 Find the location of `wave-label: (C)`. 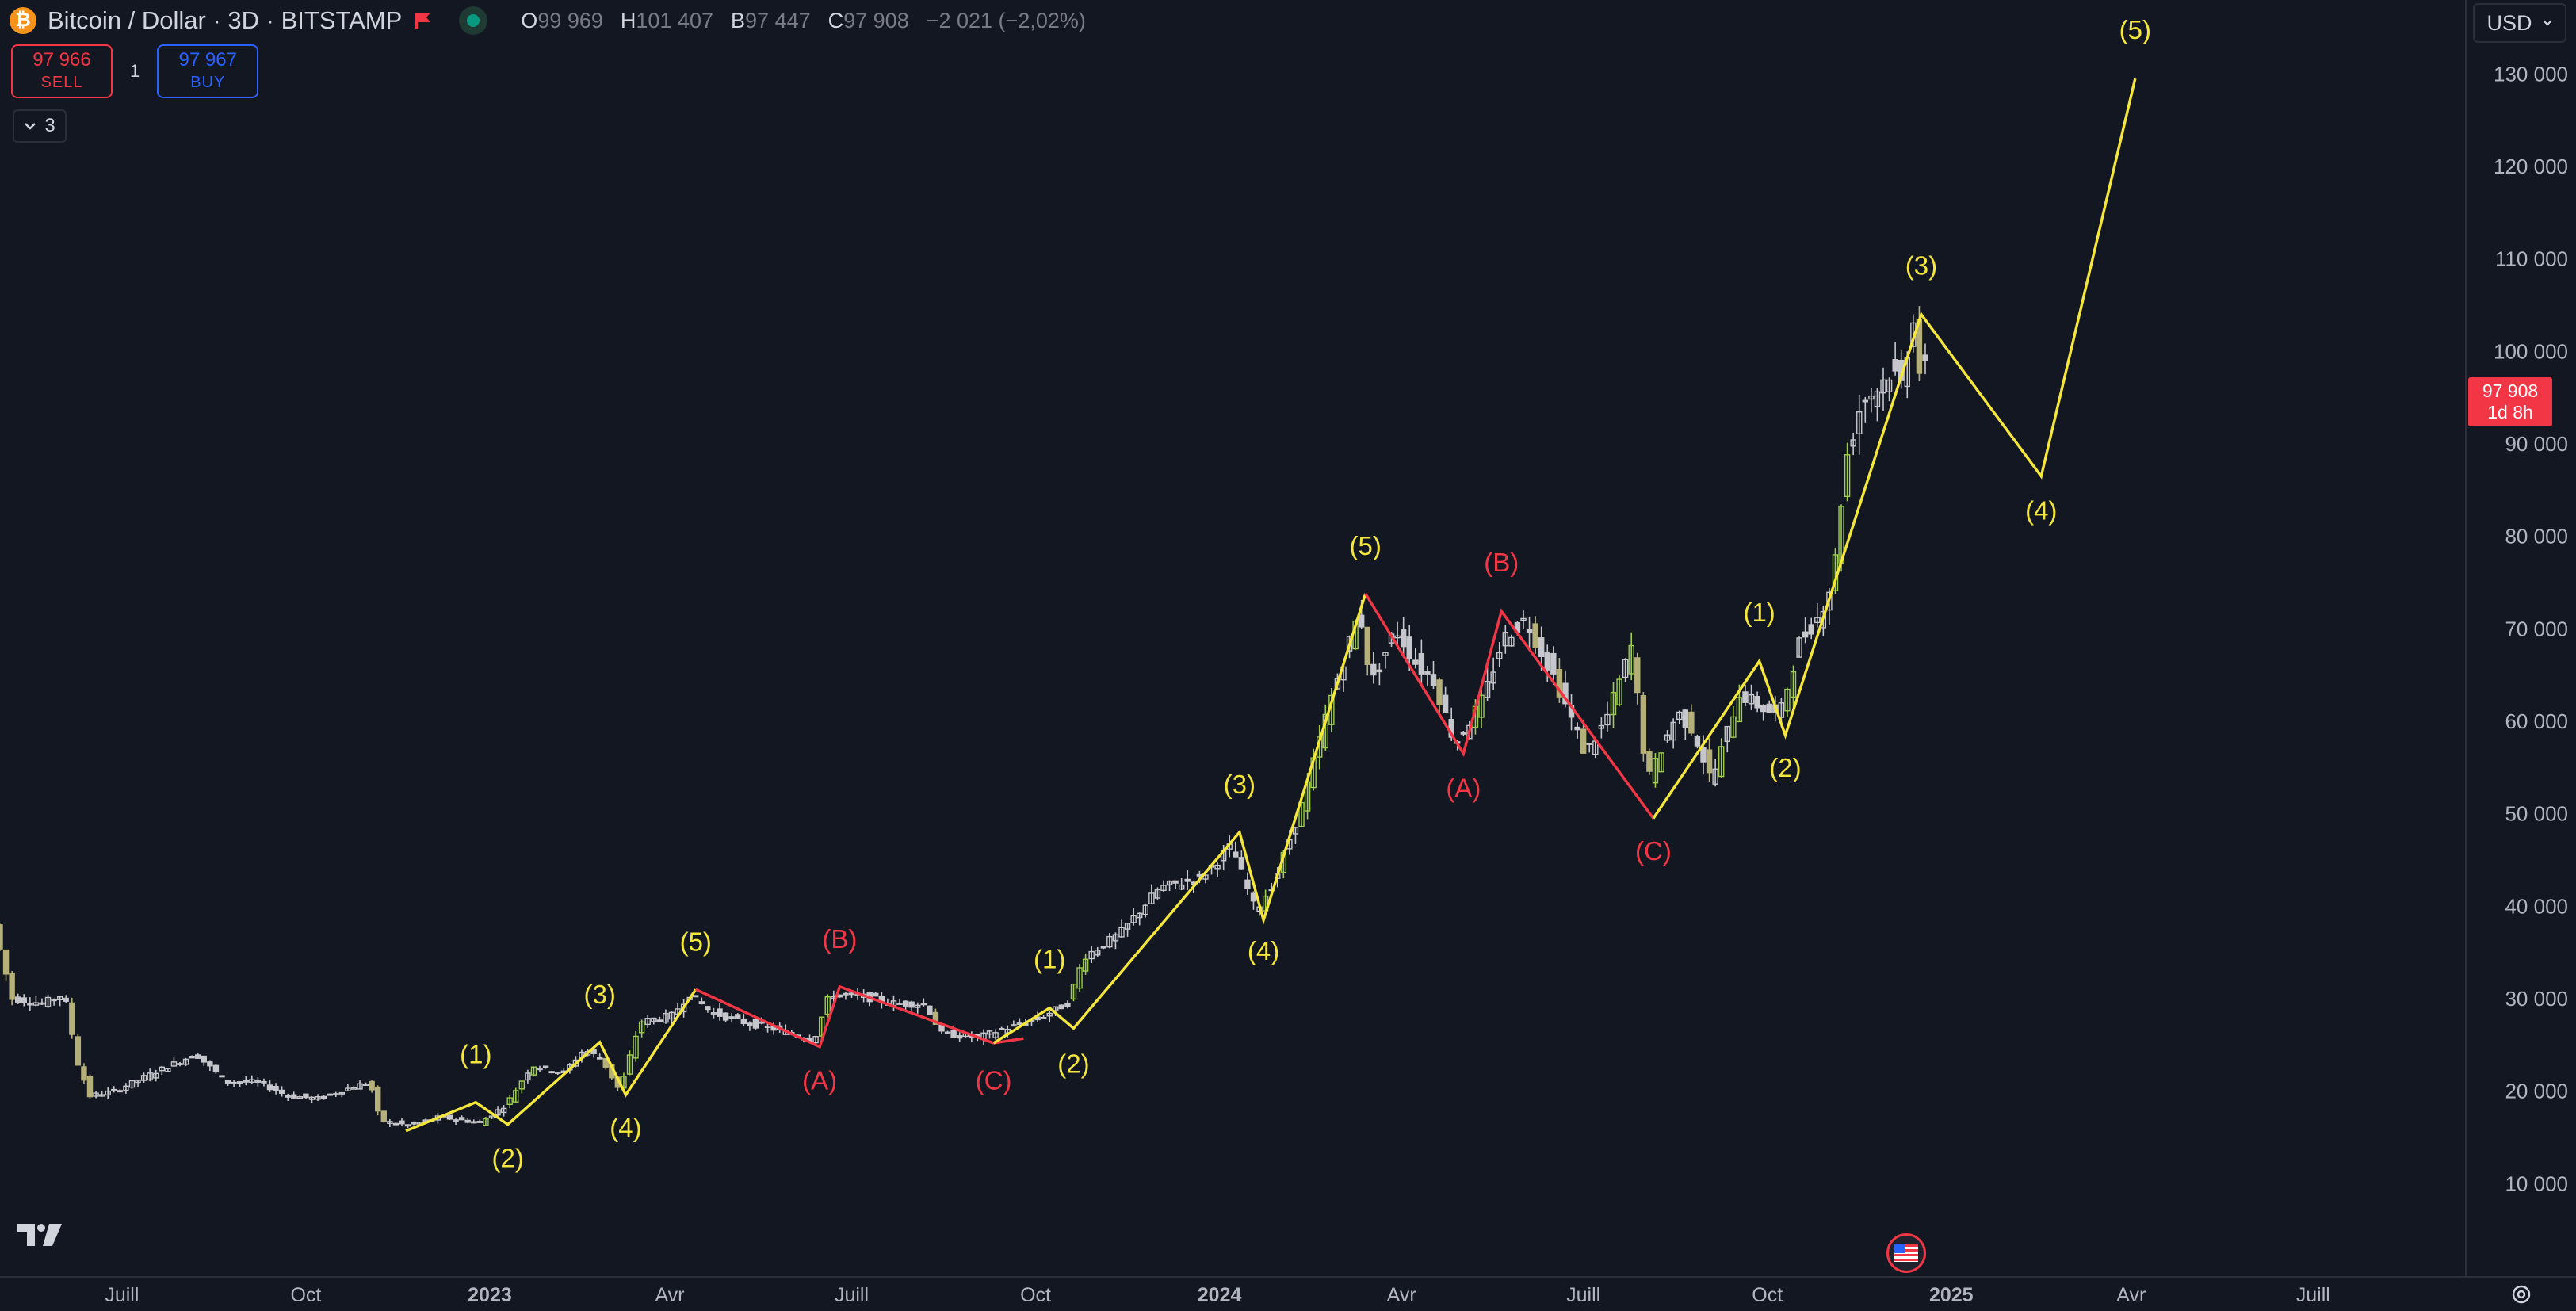

wave-label: (C) is located at coordinates (994, 1080).